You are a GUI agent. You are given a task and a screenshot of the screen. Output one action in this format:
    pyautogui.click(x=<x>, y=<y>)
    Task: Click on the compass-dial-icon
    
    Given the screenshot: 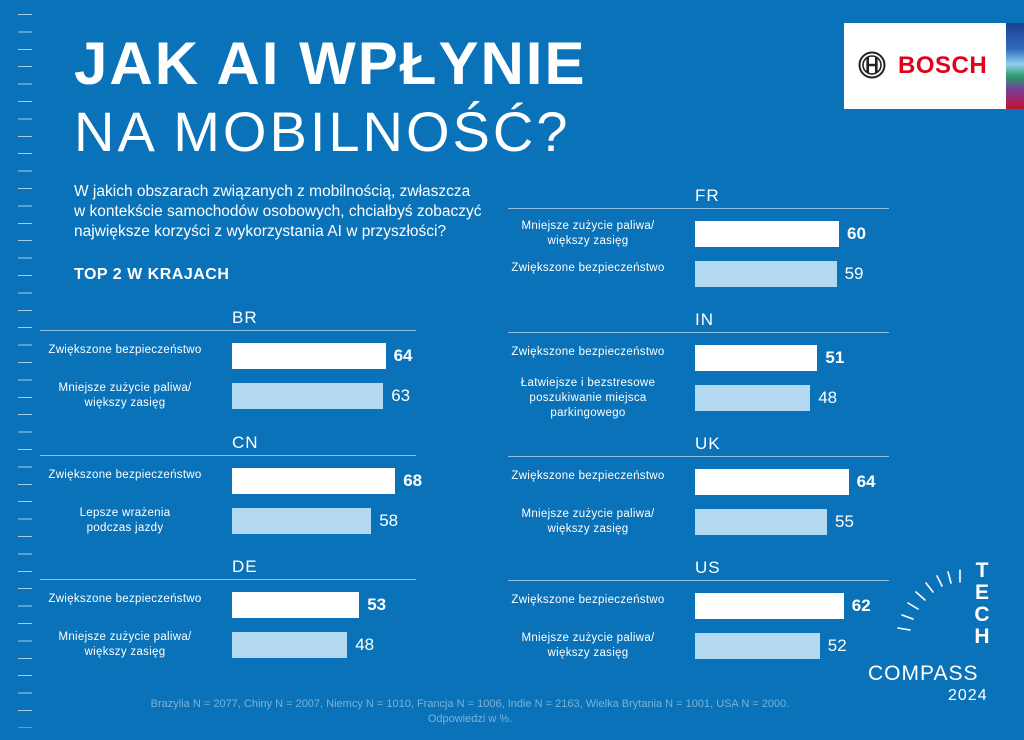 What is the action you would take?
    pyautogui.click(x=929, y=600)
    